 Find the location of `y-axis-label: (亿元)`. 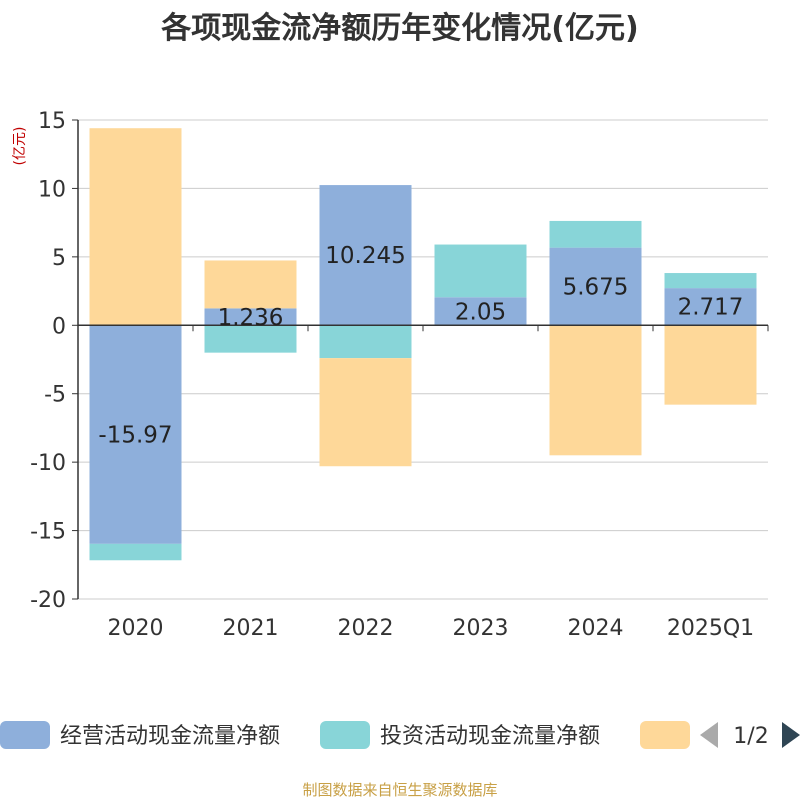

y-axis-label: (亿元) is located at coordinates (20, 146).